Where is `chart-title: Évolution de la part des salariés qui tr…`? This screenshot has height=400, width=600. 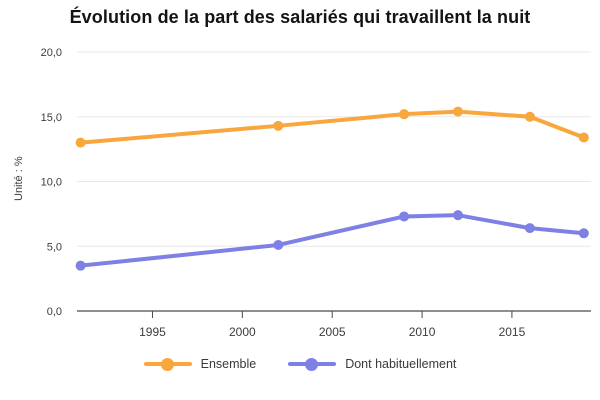 chart-title: Évolution de la part des salariés qui tr… is located at coordinates (300, 17).